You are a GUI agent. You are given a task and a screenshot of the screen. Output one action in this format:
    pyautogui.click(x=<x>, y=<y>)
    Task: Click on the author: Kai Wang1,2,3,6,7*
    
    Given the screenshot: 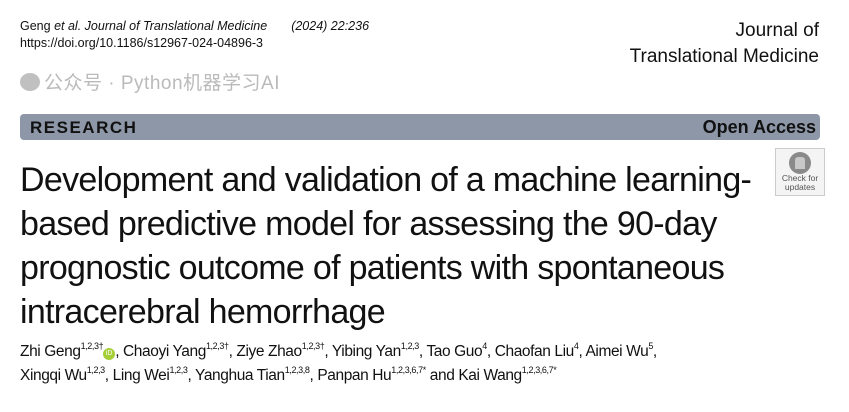 What is the action you would take?
    pyautogui.click(x=507, y=375)
    